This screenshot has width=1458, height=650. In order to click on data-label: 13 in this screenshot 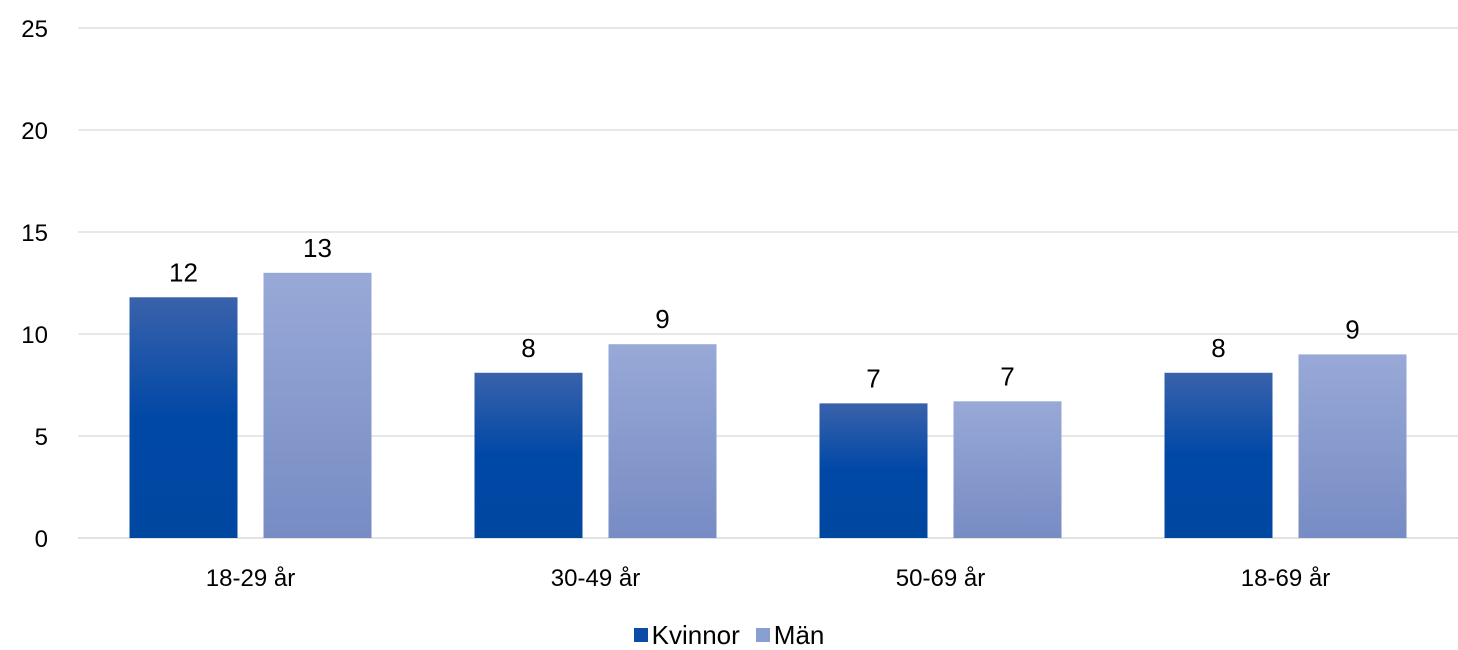, I will do `click(317, 248)`.